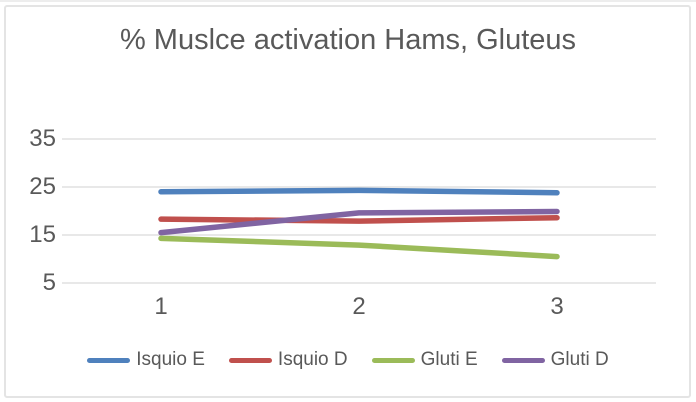 The image size is (696, 402). I want to click on legend-swatch-isquio-e, so click(109, 360).